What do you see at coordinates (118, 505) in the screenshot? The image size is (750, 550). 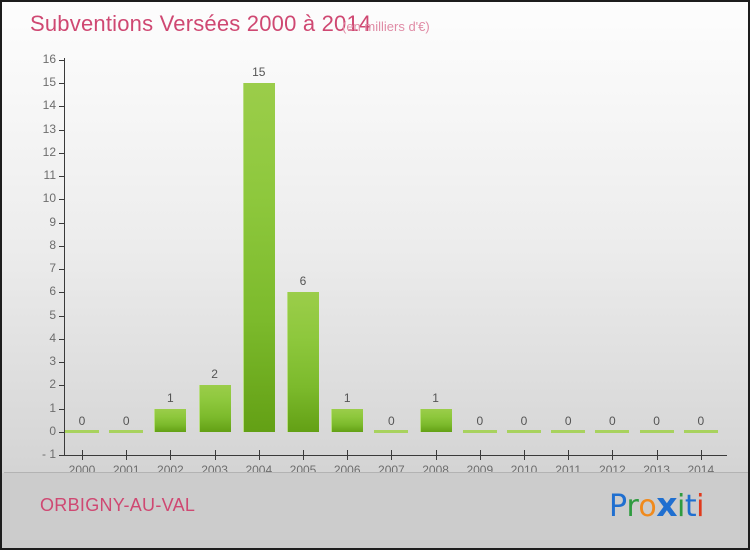 I see `commune-name: ORBIGNY-AU-VAL` at bounding box center [118, 505].